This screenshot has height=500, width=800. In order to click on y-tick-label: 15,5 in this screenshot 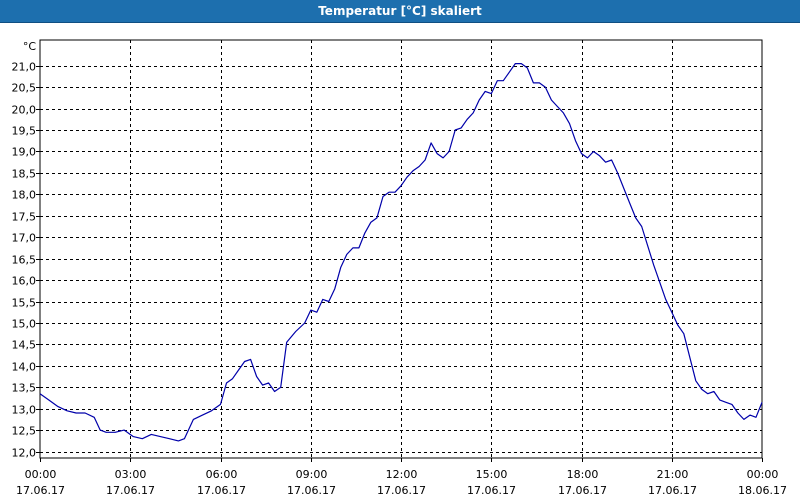, I will do `click(24, 303)`.